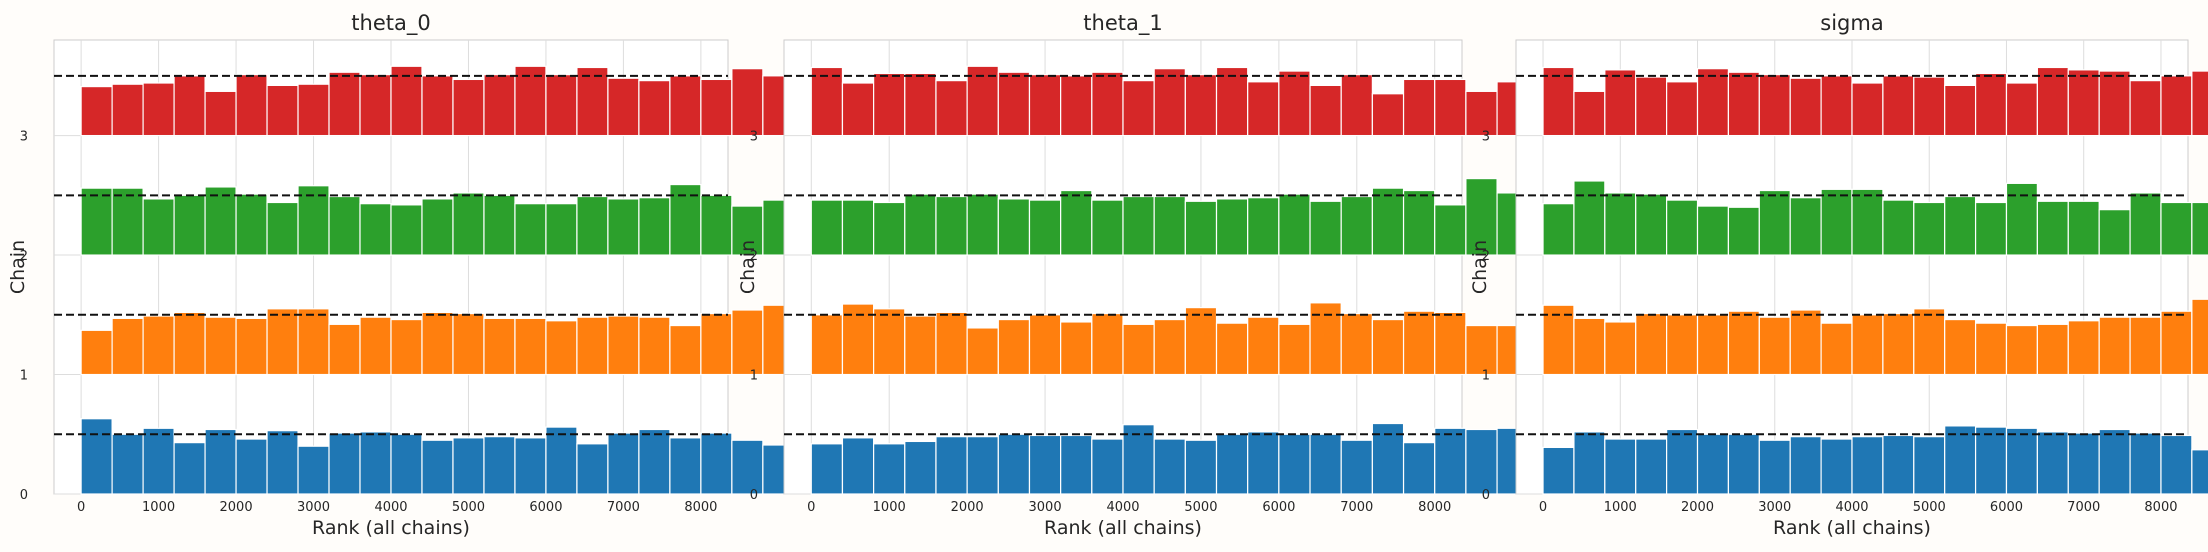 The image size is (2208, 552). Describe the element at coordinates (1486, 137) in the screenshot. I see `y-tick-label: 3` at that location.